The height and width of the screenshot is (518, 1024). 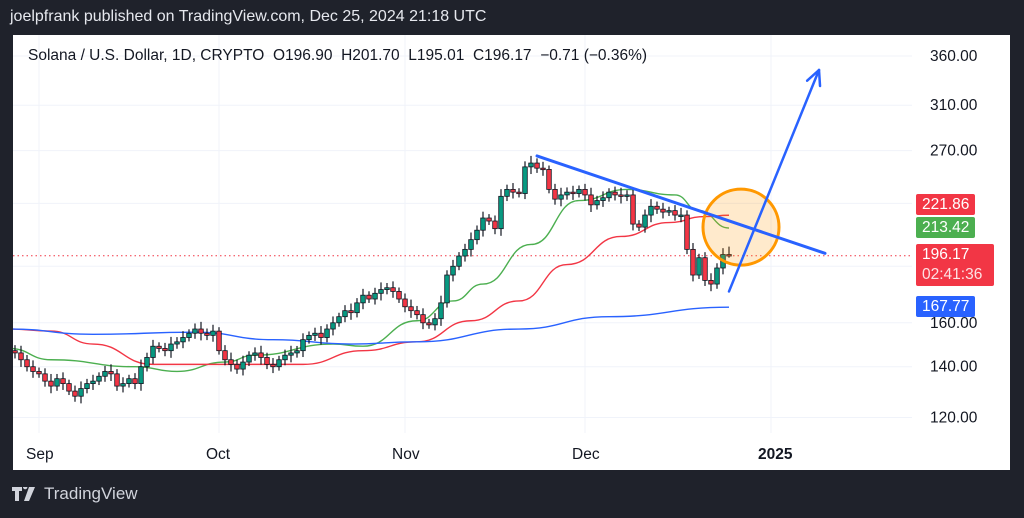 What do you see at coordinates (406, 454) in the screenshot?
I see `x-tick-label: Nov` at bounding box center [406, 454].